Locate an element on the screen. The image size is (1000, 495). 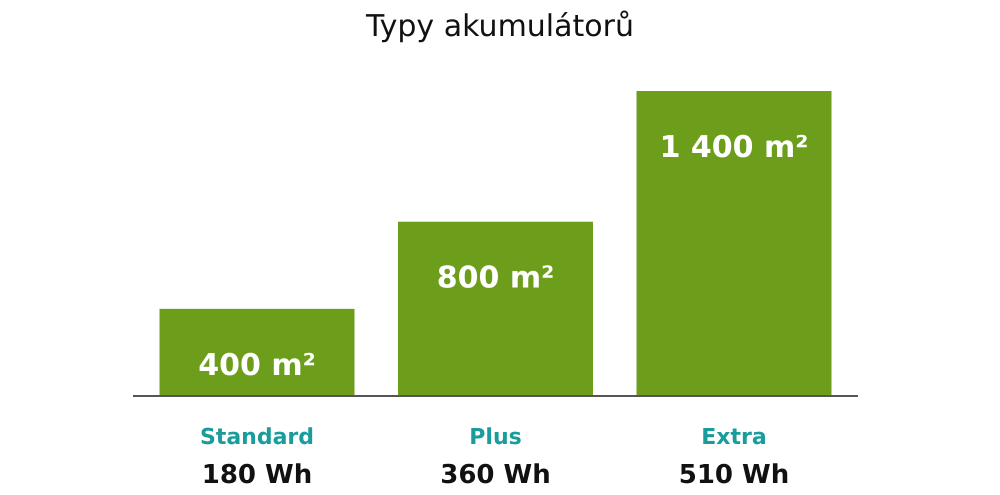
x-tick-label: Extra is located at coordinates (734, 437).